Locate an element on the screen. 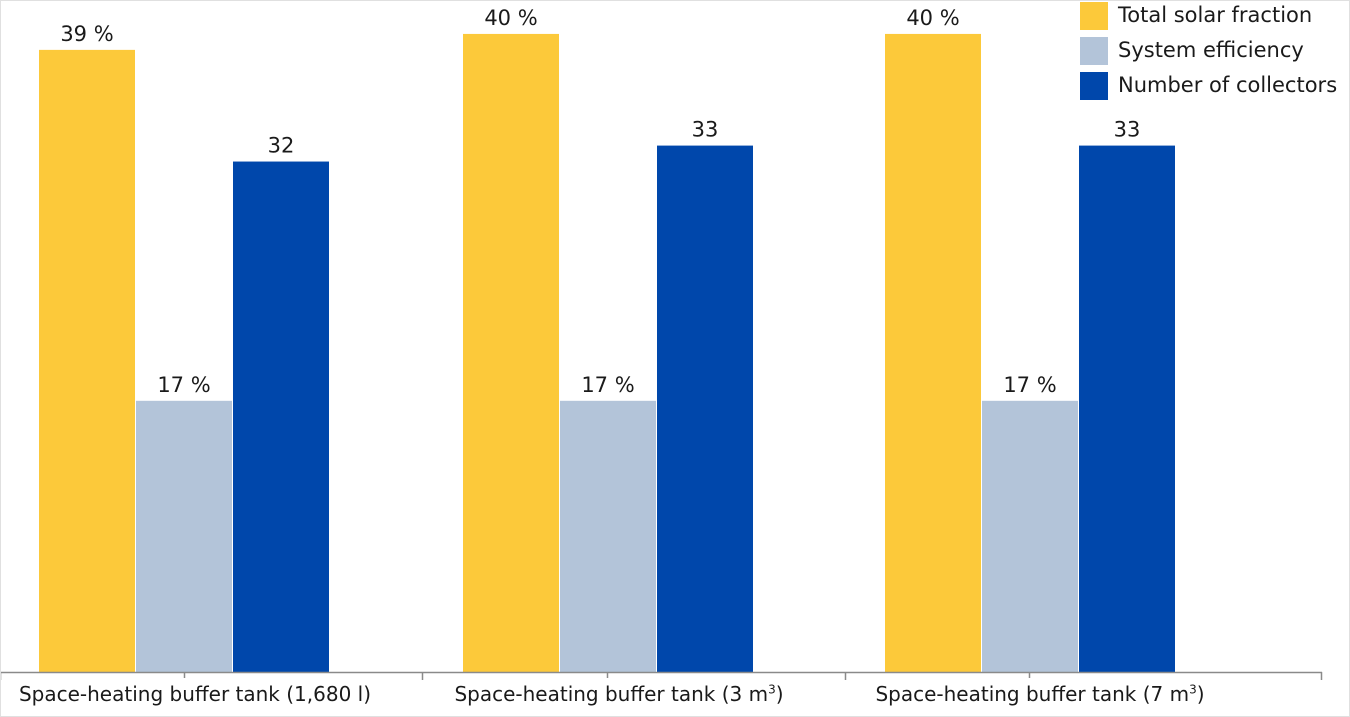 Image resolution: width=1350 pixels, height=717 pixels. data-label: 32 is located at coordinates (281, 146).